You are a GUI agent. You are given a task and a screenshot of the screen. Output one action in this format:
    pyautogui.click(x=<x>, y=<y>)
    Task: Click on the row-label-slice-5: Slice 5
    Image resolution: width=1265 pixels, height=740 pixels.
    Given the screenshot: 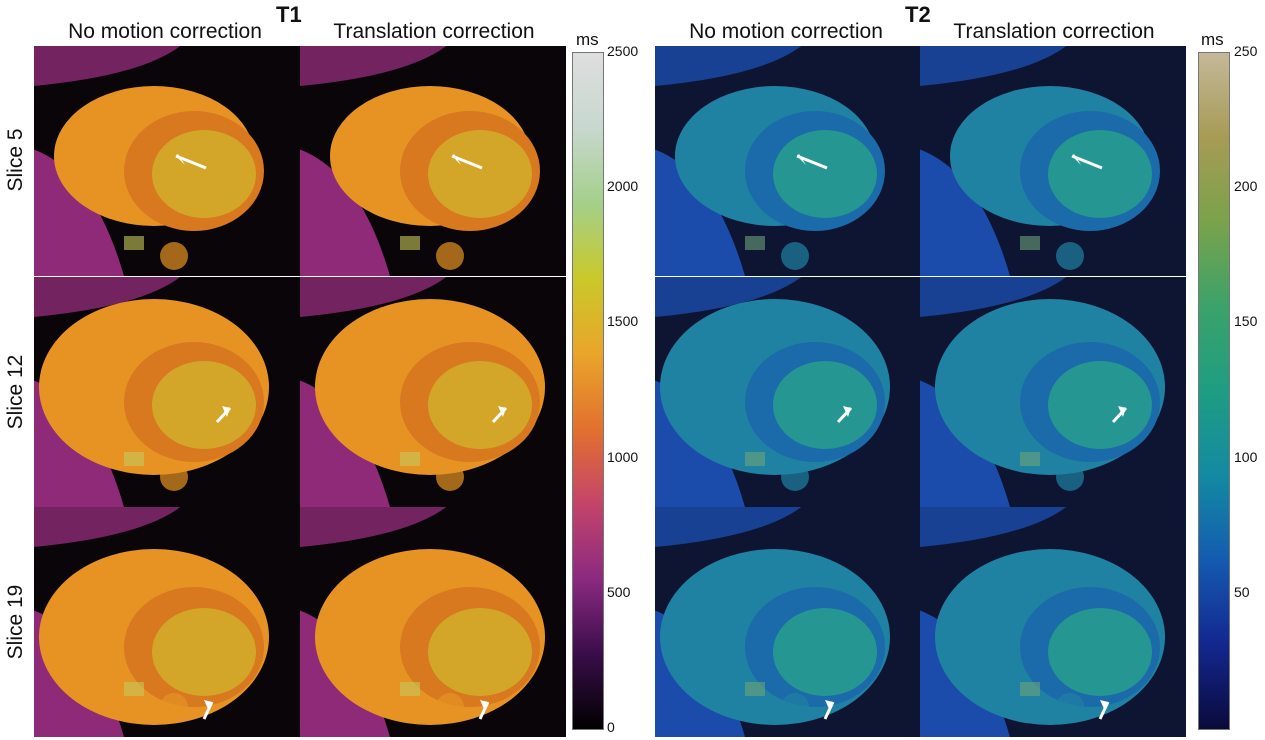 What is the action you would take?
    pyautogui.click(x=15, y=160)
    